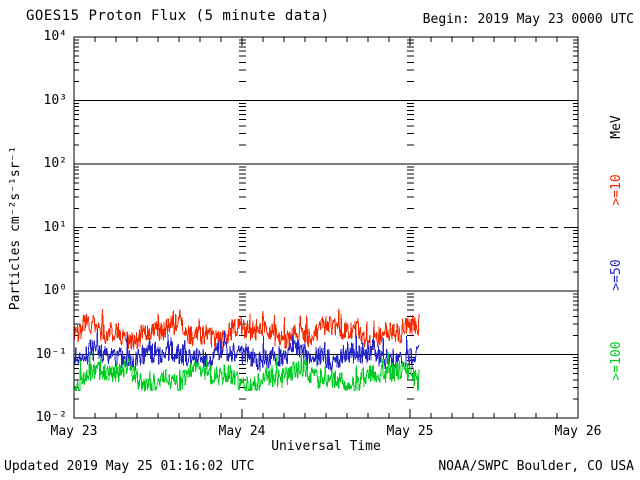 This screenshot has width=640, height=480. I want to click on y-tick-label: 10⁰, so click(55, 290).